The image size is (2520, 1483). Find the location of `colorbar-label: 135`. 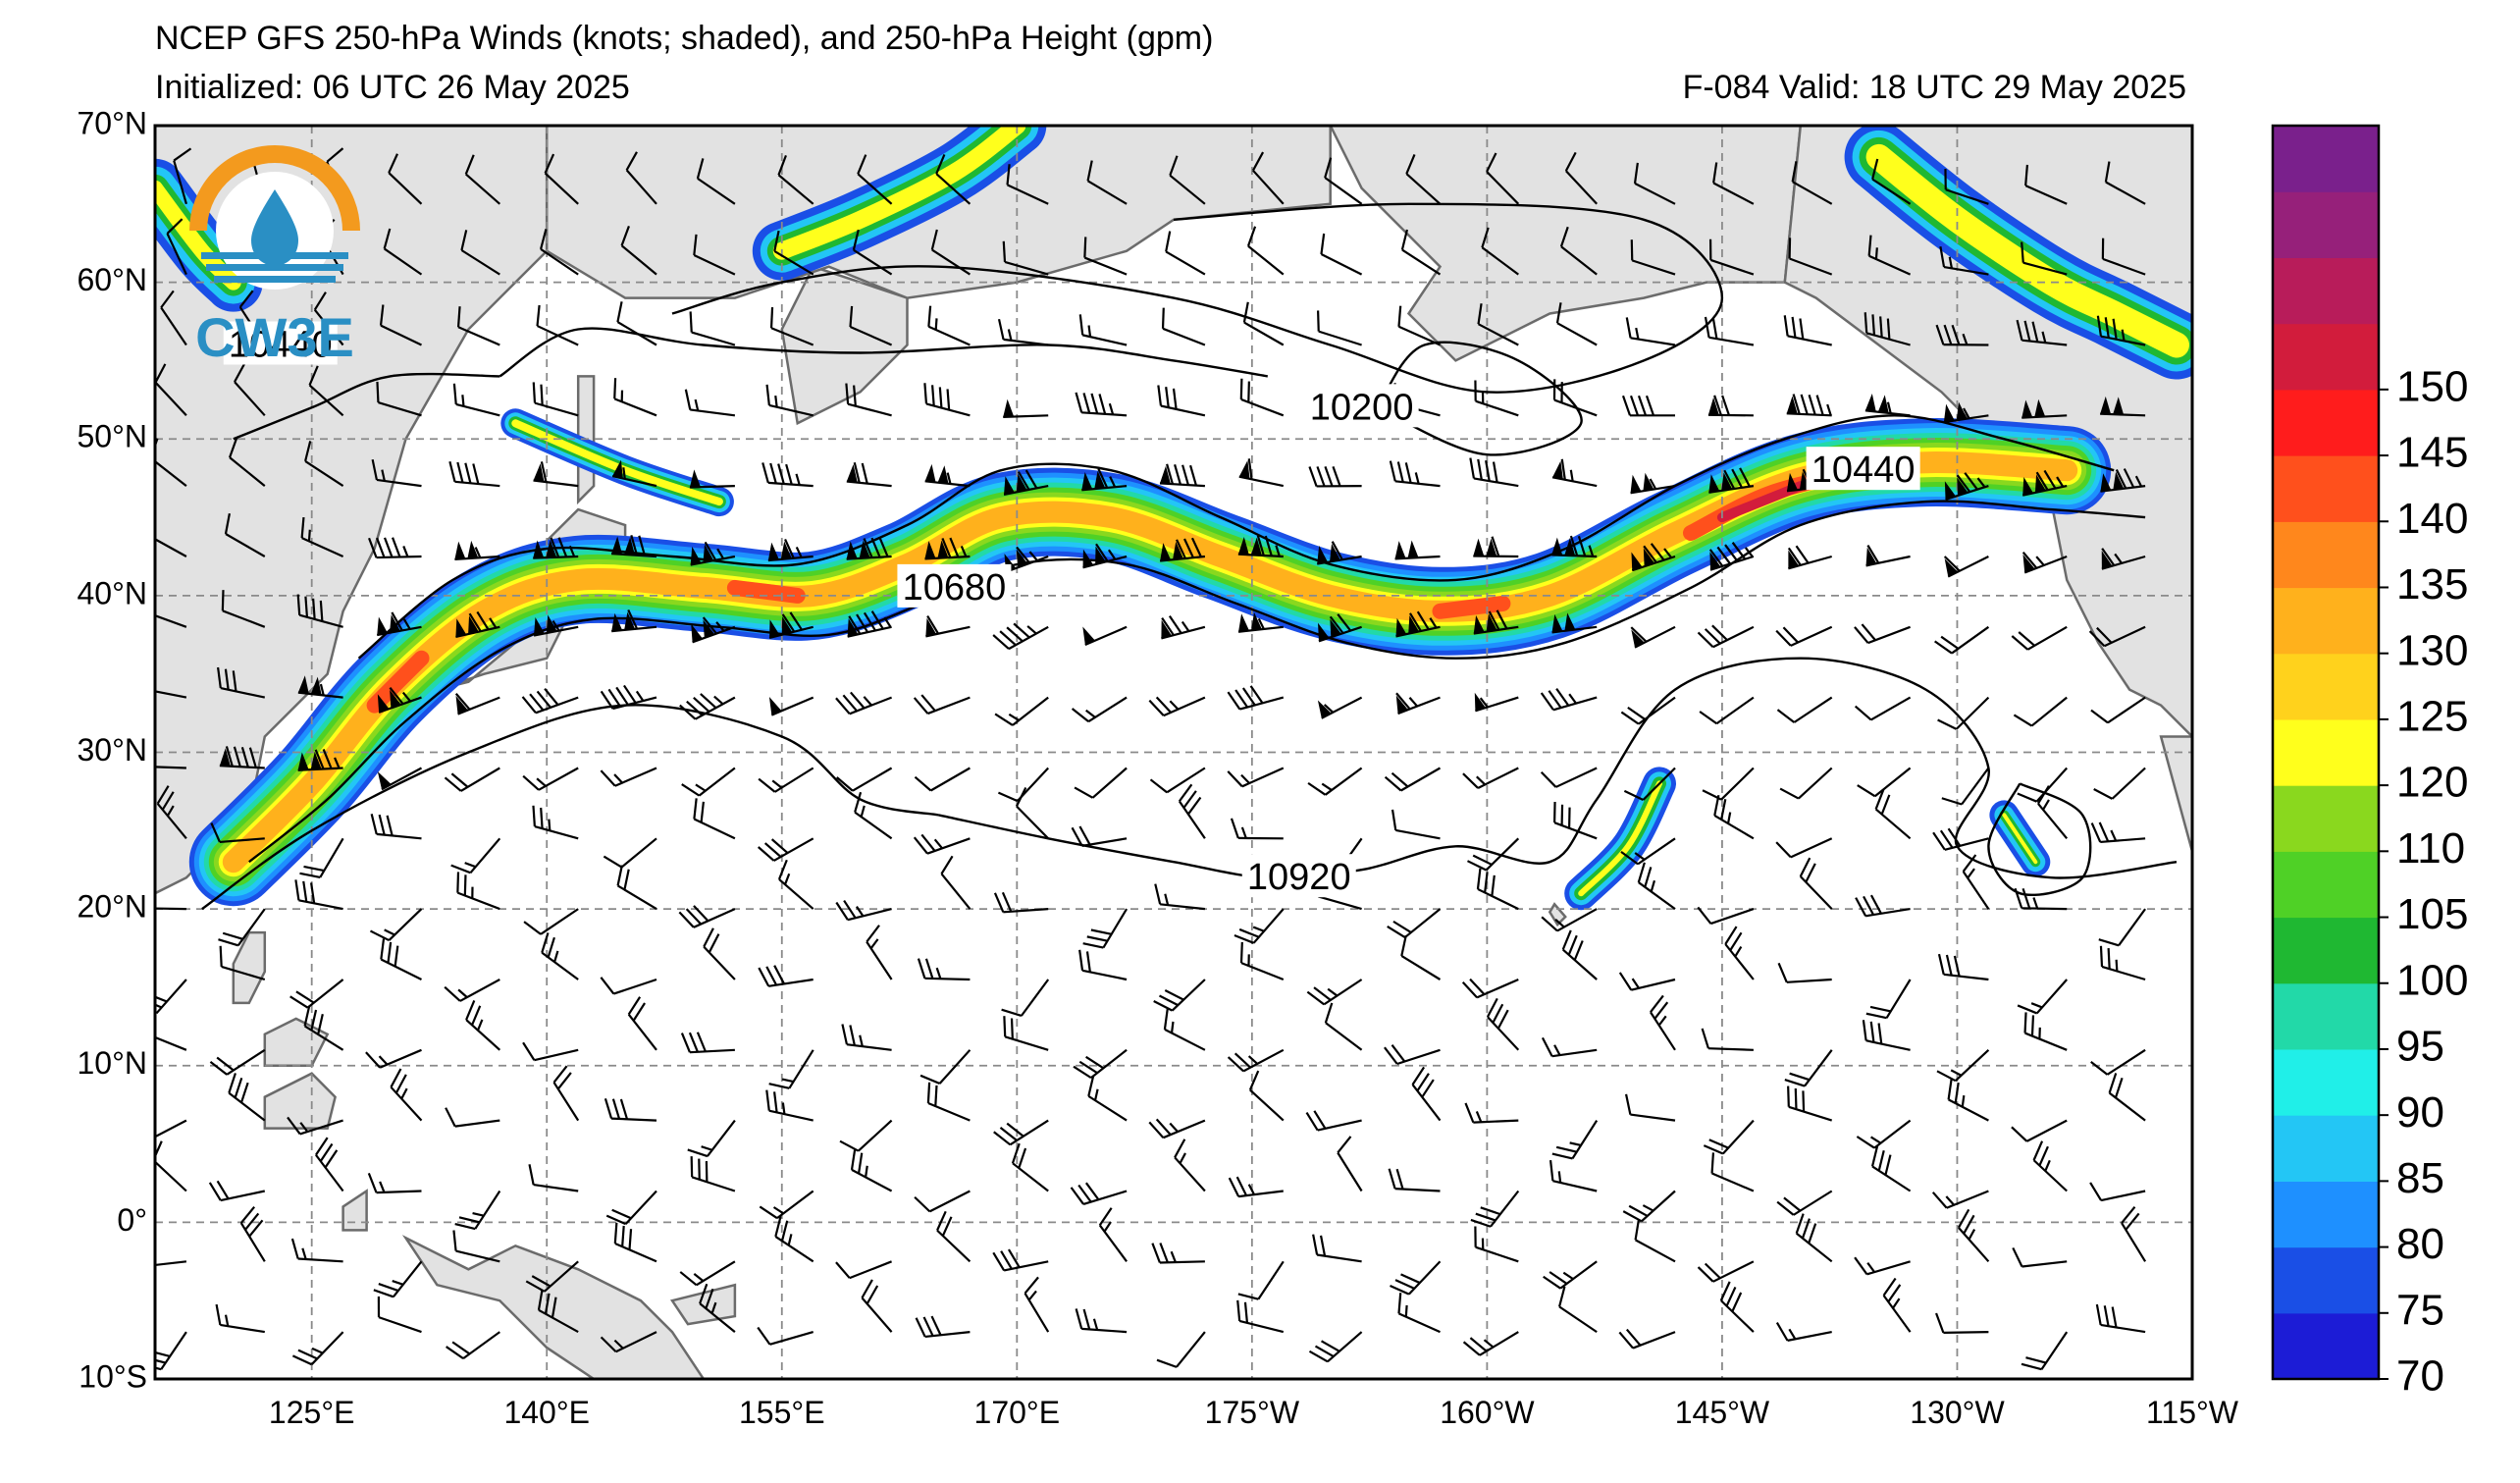

colorbar-label: 135 is located at coordinates (2432, 585).